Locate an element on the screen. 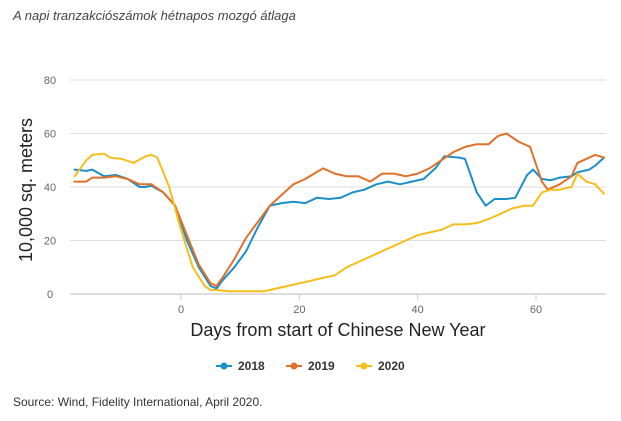 This screenshot has height=421, width=621. x-tick-label: 40 is located at coordinates (418, 310).